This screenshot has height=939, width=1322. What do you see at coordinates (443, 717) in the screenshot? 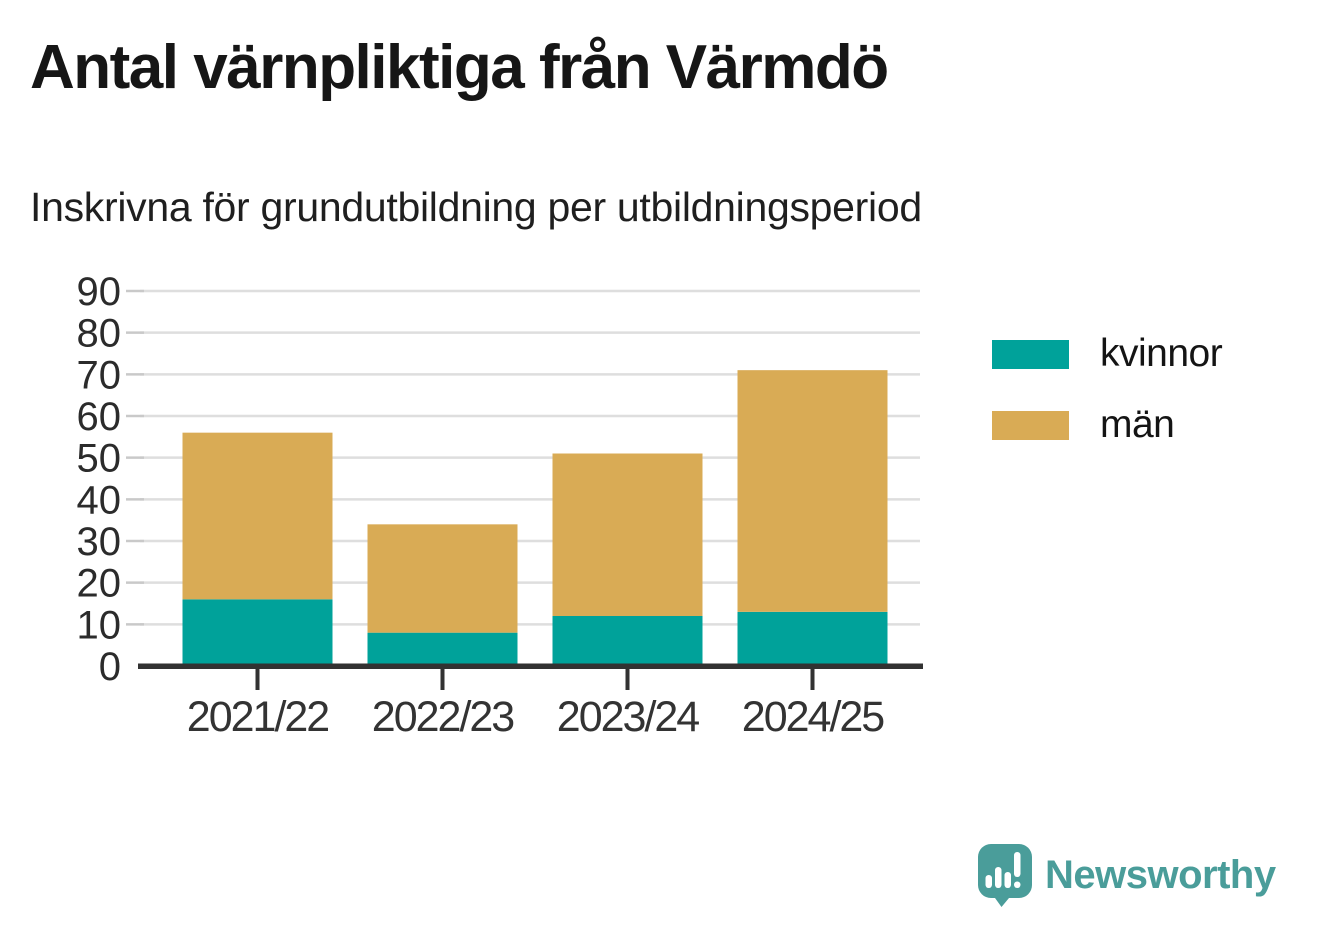
I see `x-axis-label: 2022/23` at bounding box center [443, 717].